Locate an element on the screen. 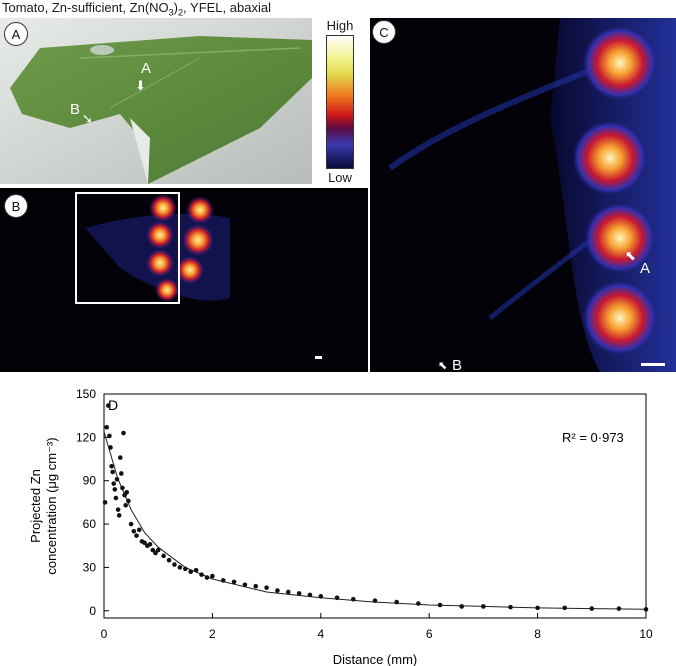  panel-c-label-b: B is located at coordinates (457, 364).